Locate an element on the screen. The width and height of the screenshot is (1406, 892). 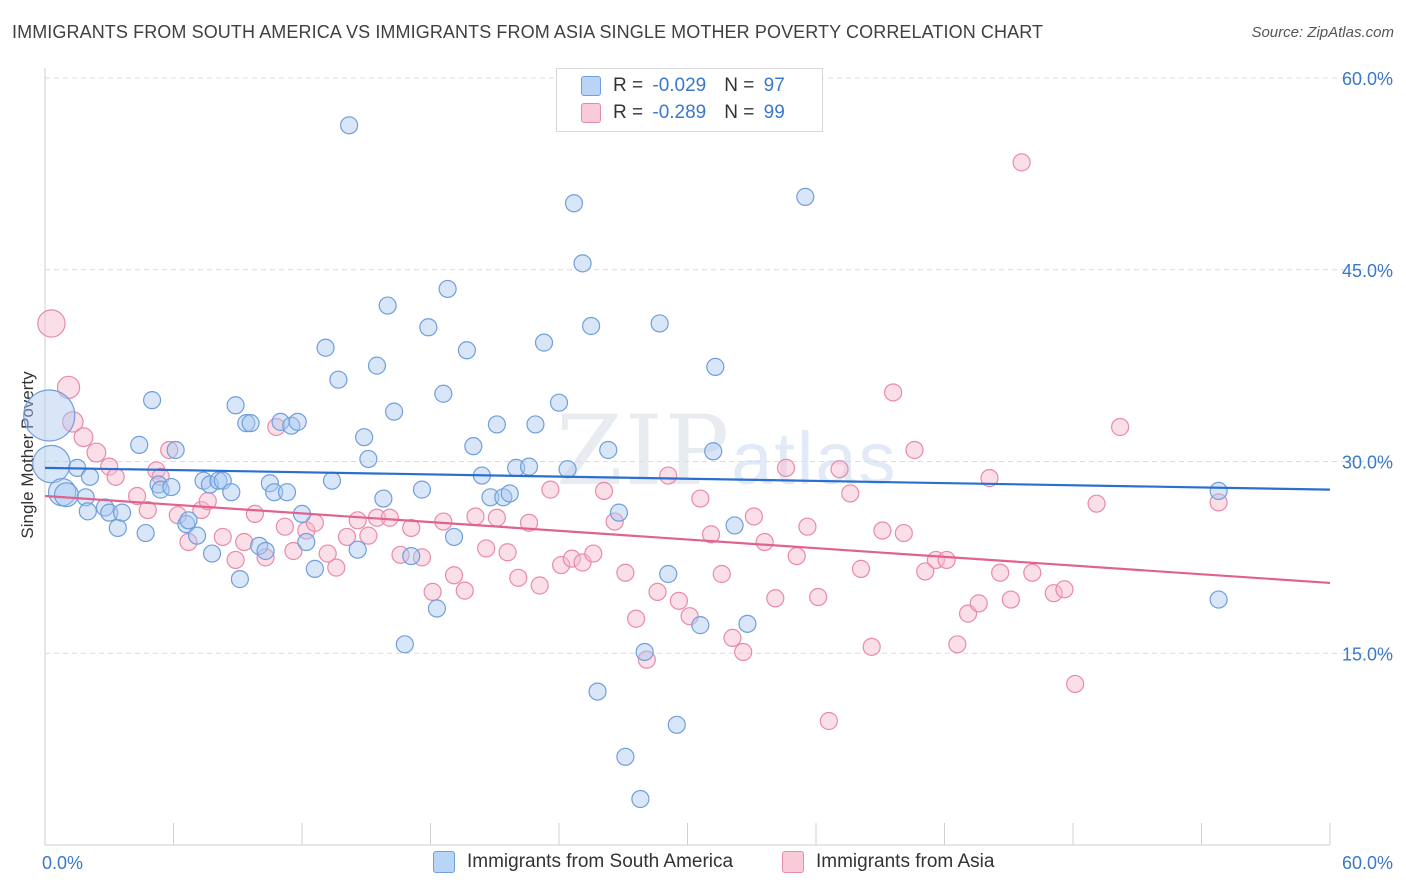
series-swatch-asia is located at coordinates (793, 862).